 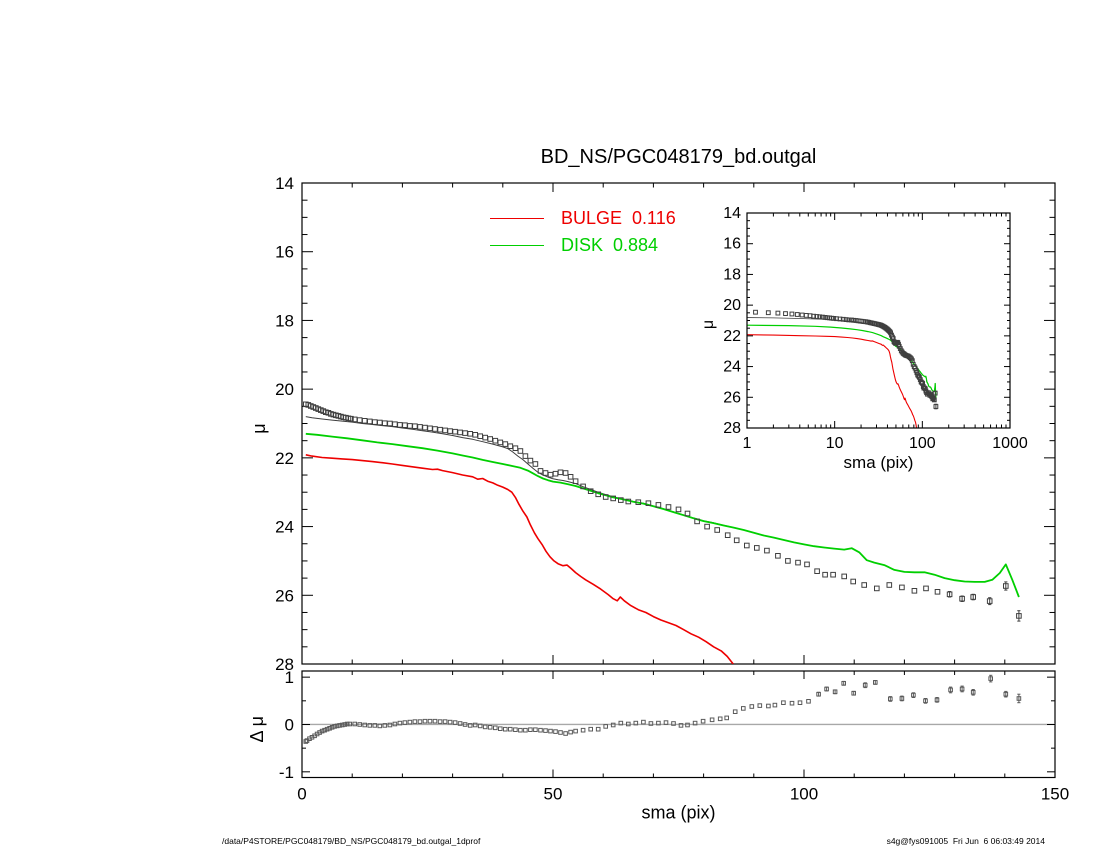 What do you see at coordinates (832, 381) in the screenshot?
I see `inset-bulge-line` at bounding box center [832, 381].